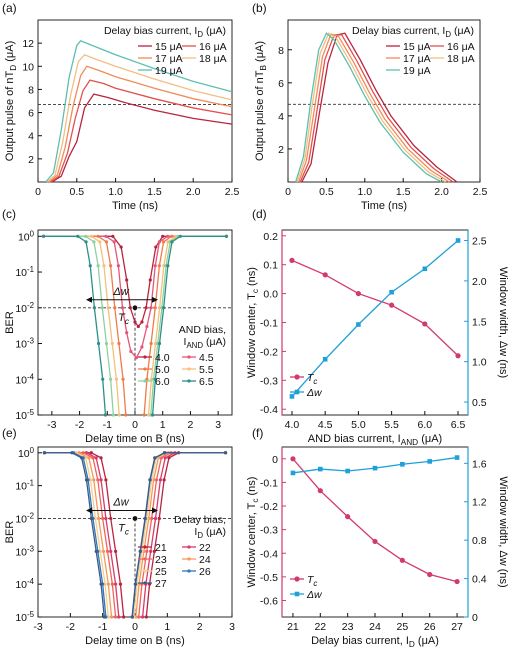 The height and width of the screenshot is (647, 513). What do you see at coordinates (475, 618) in the screenshot?
I see `y2-tick-label: 0` at bounding box center [475, 618].